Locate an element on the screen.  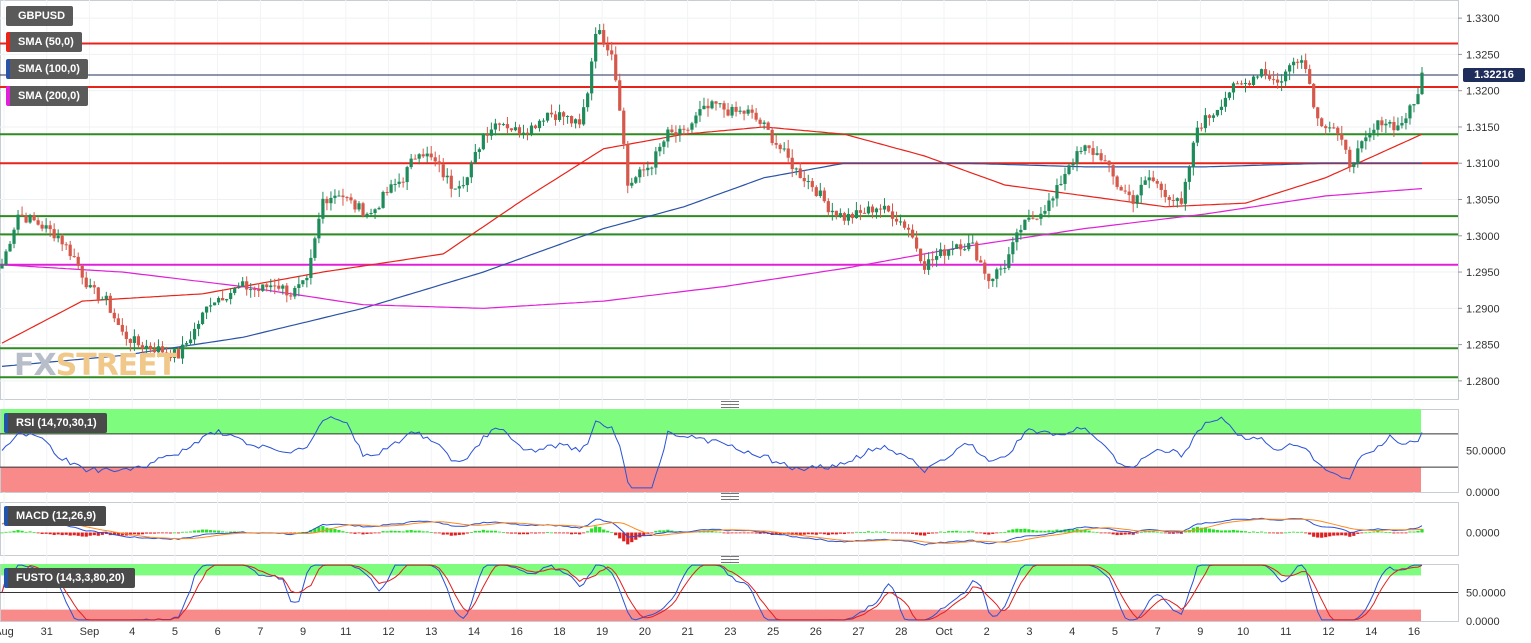
rsi-label: RSI (14,70,30,1) is located at coordinates (55, 423).